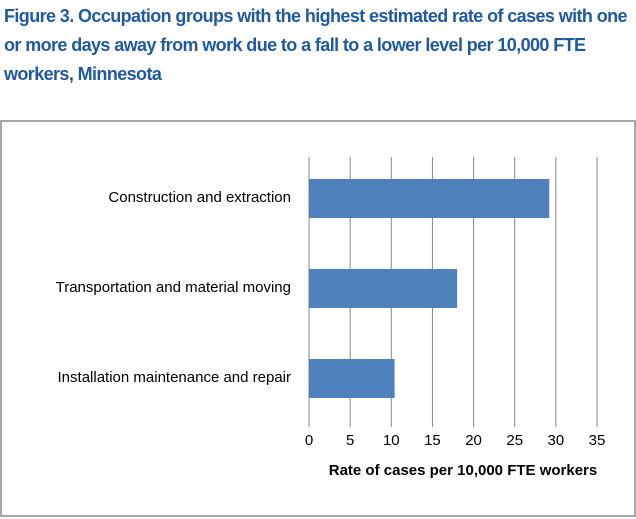 Image resolution: width=636 pixels, height=519 pixels. What do you see at coordinates (432, 440) in the screenshot?
I see `x-tick-label: 15` at bounding box center [432, 440].